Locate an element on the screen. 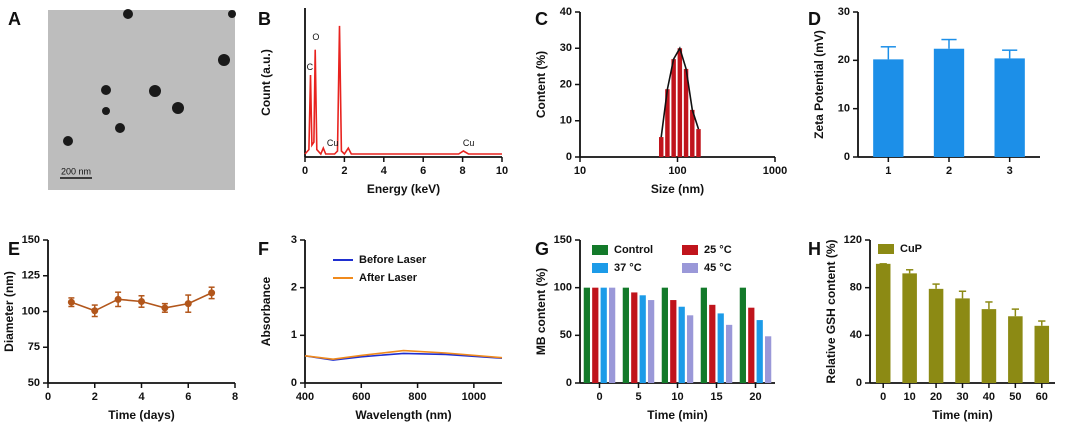 Image resolution: width=1072 pixels, height=433 pixels. x-axis-title: Size (nm) is located at coordinates (677, 189).